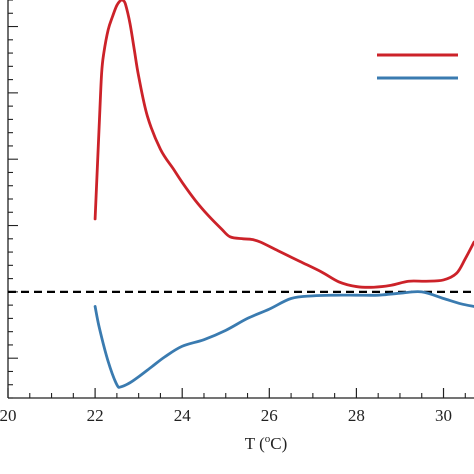 The image size is (474, 474). What do you see at coordinates (236, 393) in the screenshot?
I see `x-ticks` at bounding box center [236, 393].